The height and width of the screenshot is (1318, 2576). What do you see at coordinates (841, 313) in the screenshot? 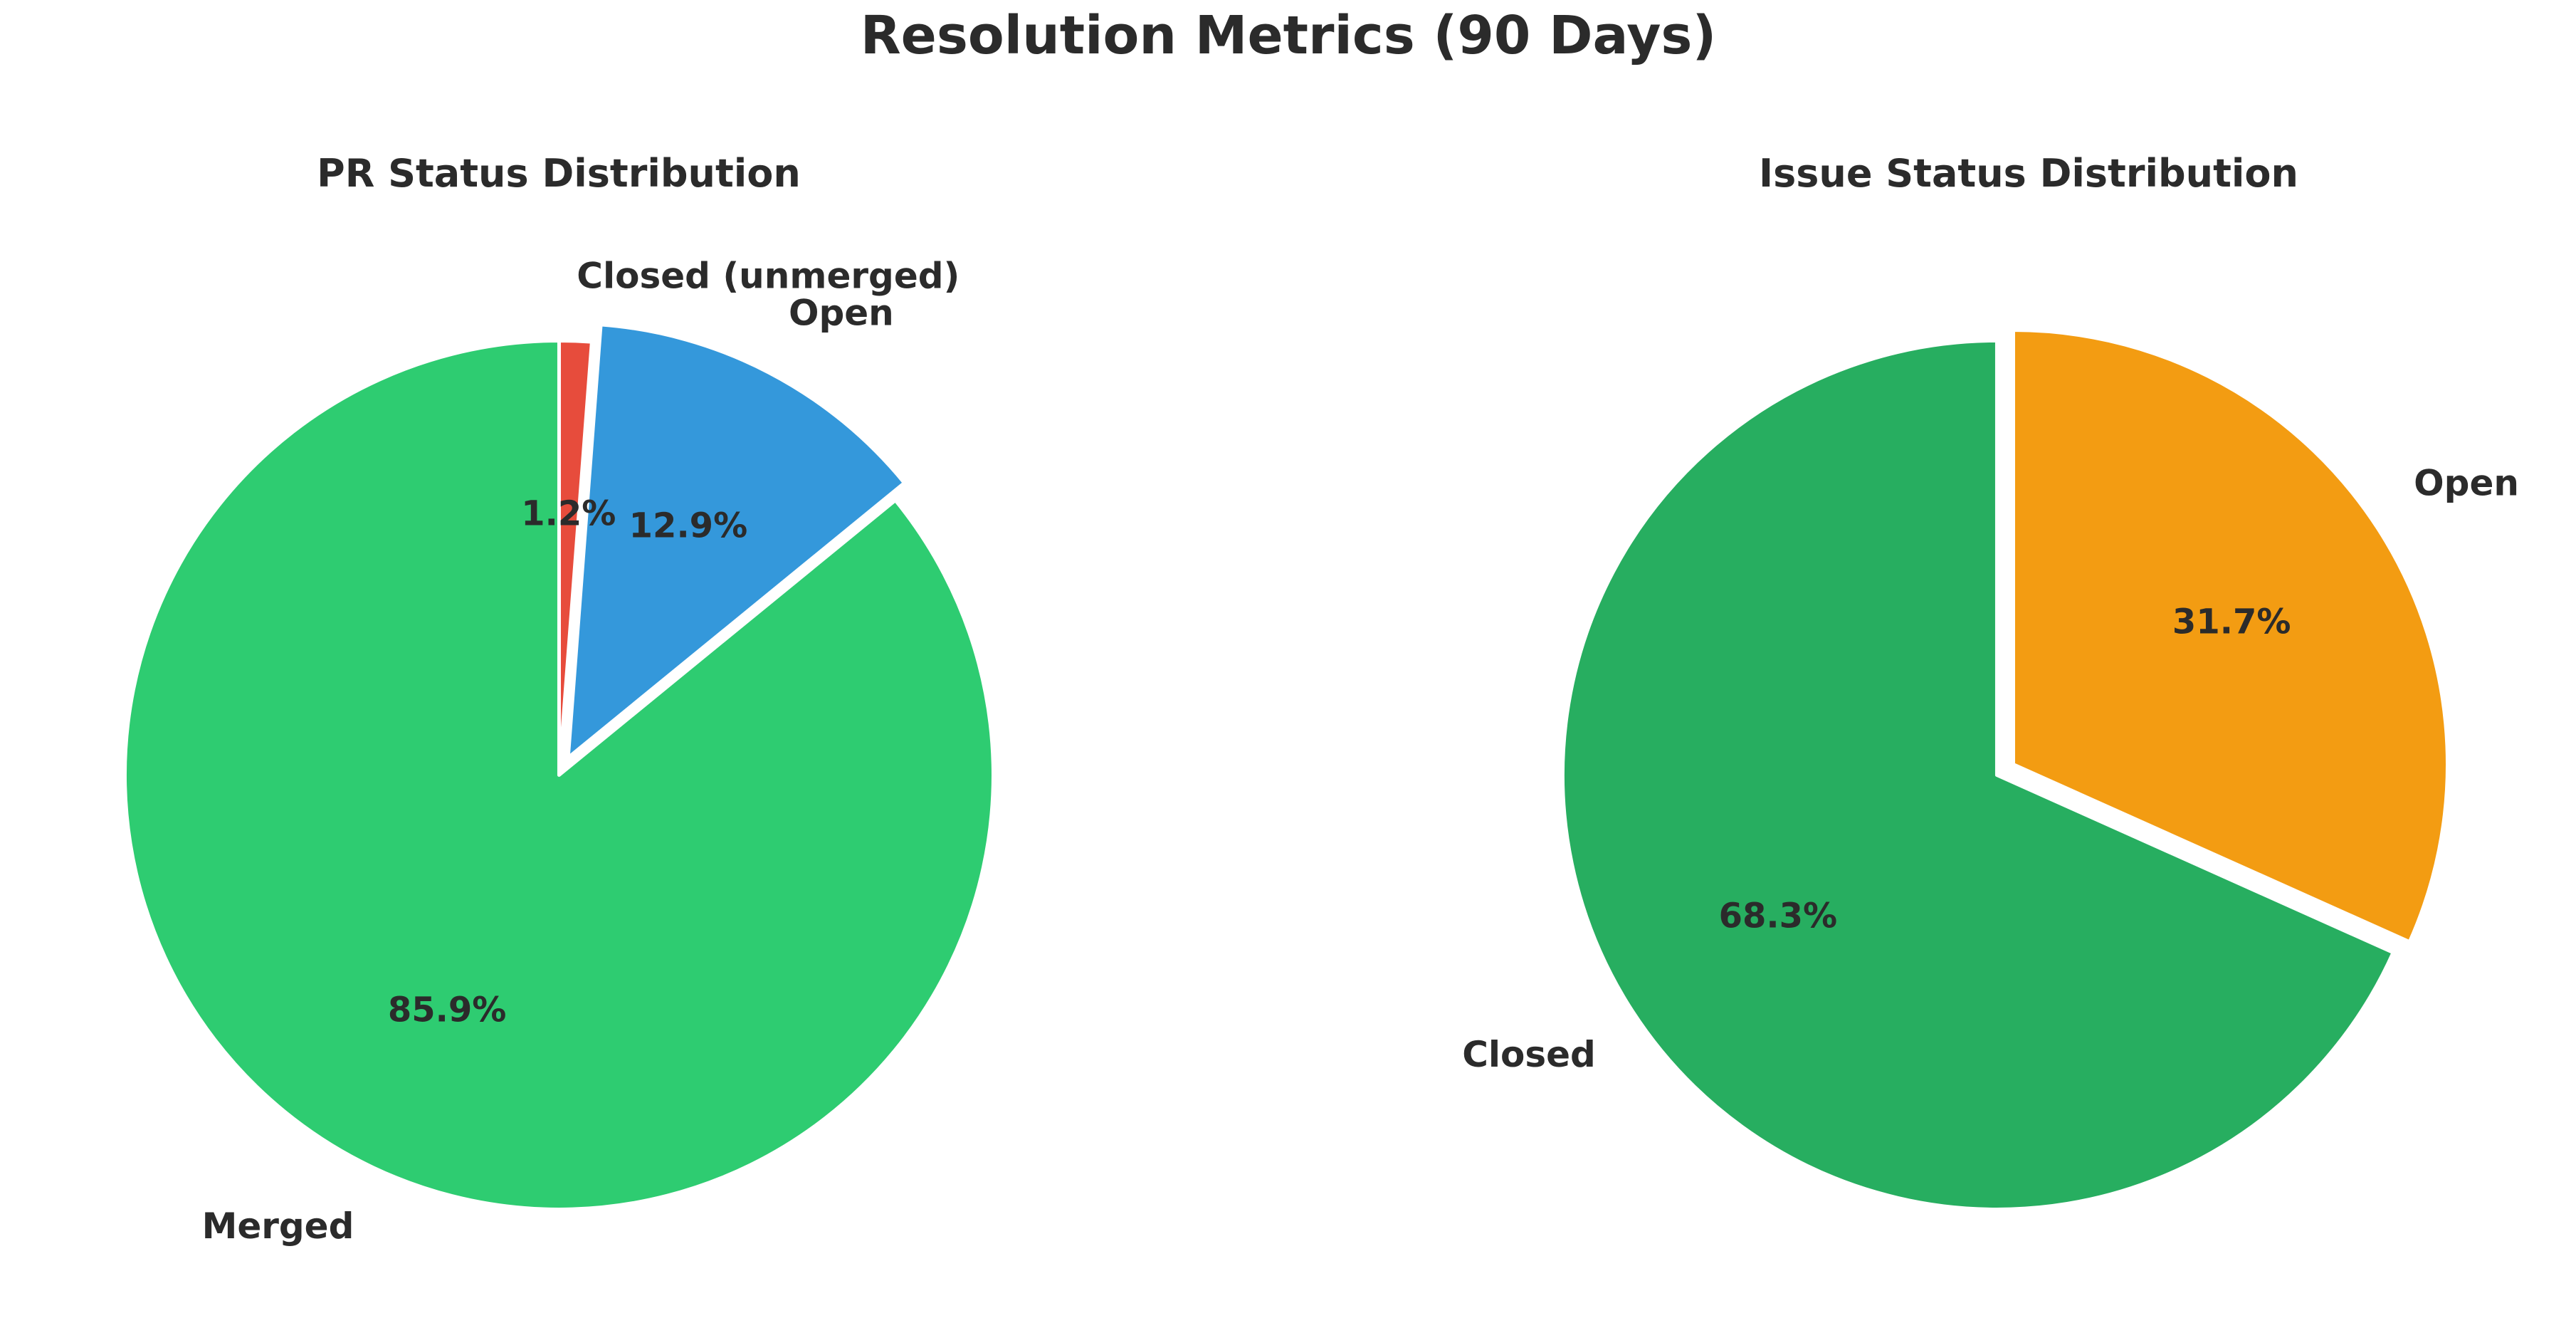
I see `pr-status-distribution-label-open: Open` at bounding box center [841, 313].